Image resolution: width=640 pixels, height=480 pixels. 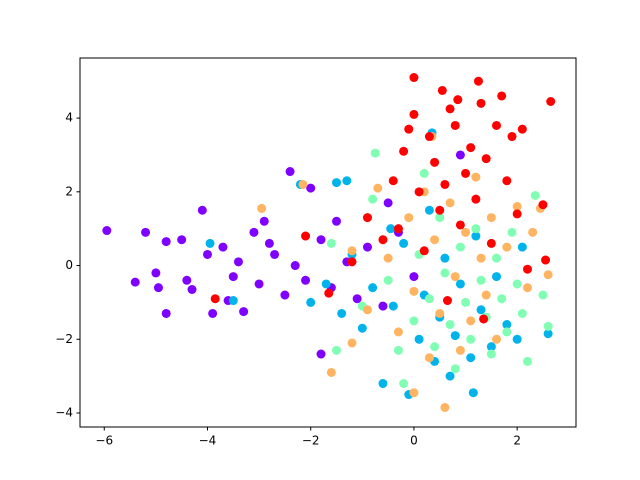 What do you see at coordinates (517, 441) in the screenshot?
I see `x-tick-label: 2` at bounding box center [517, 441].